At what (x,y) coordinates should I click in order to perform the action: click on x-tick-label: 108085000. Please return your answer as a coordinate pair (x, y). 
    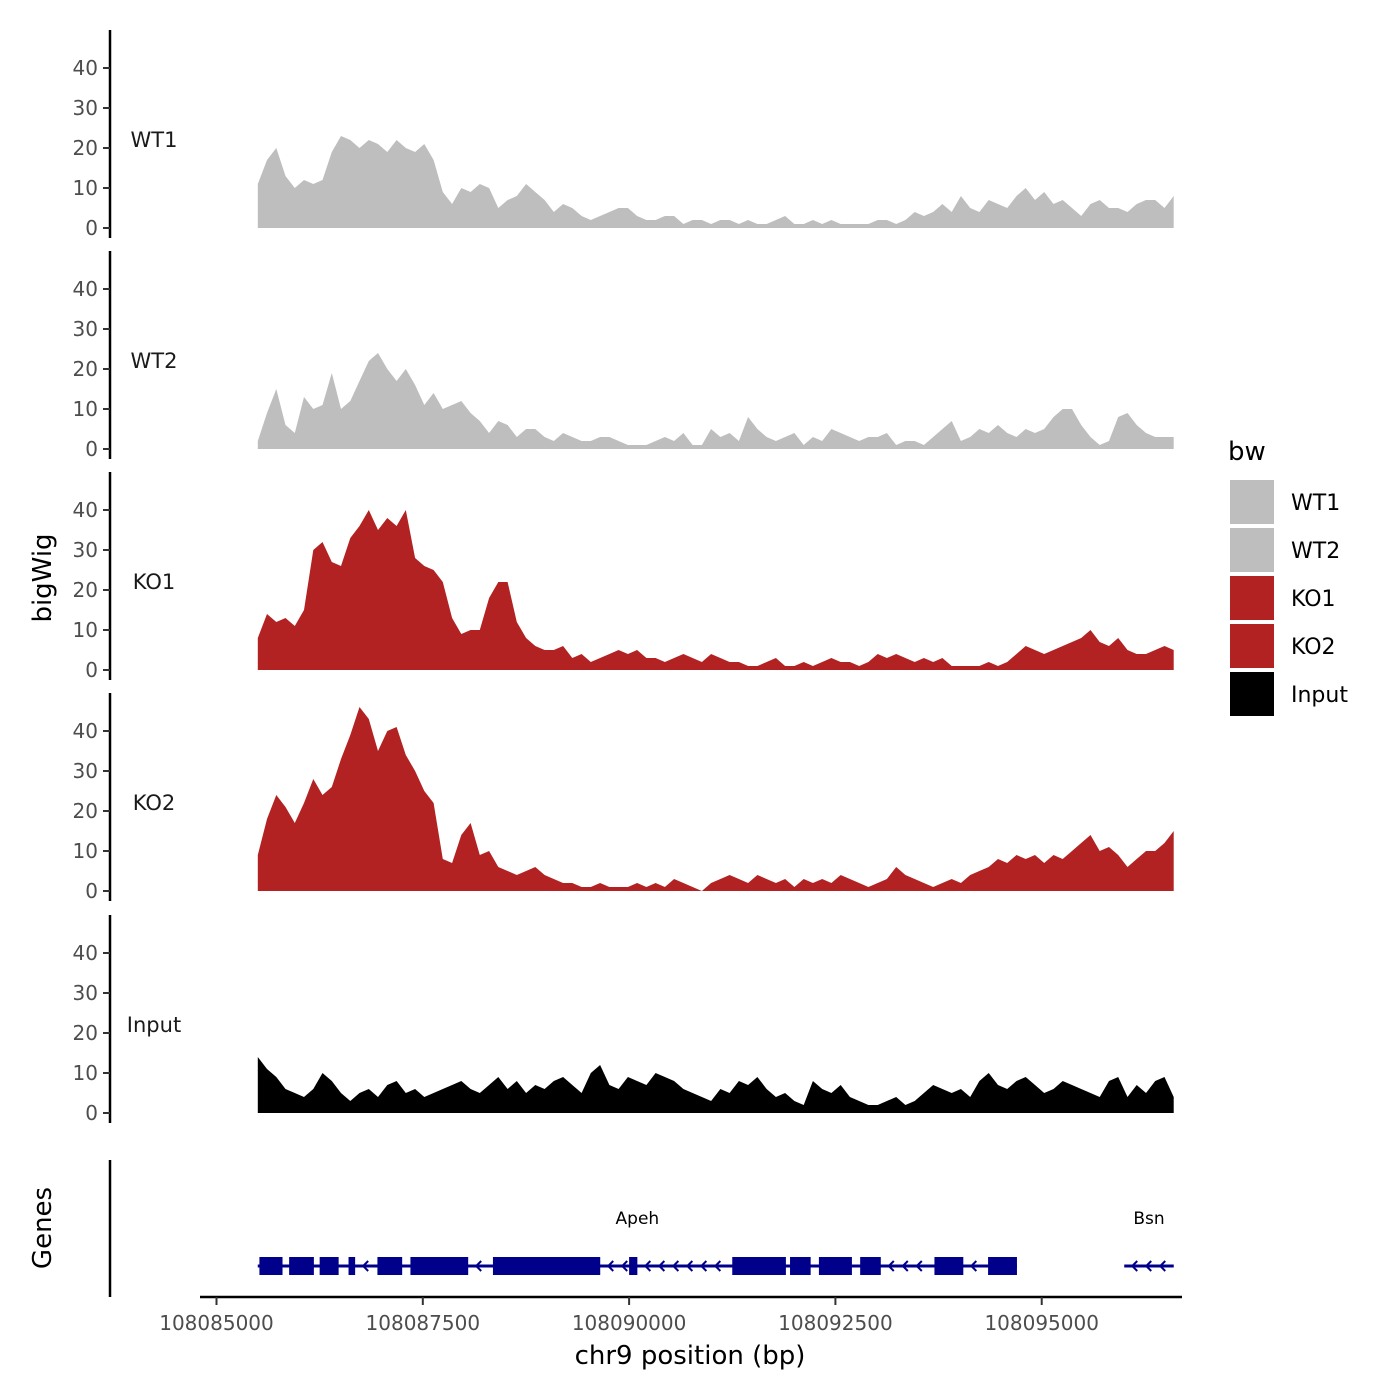
    Looking at the image, I should click on (216, 1323).